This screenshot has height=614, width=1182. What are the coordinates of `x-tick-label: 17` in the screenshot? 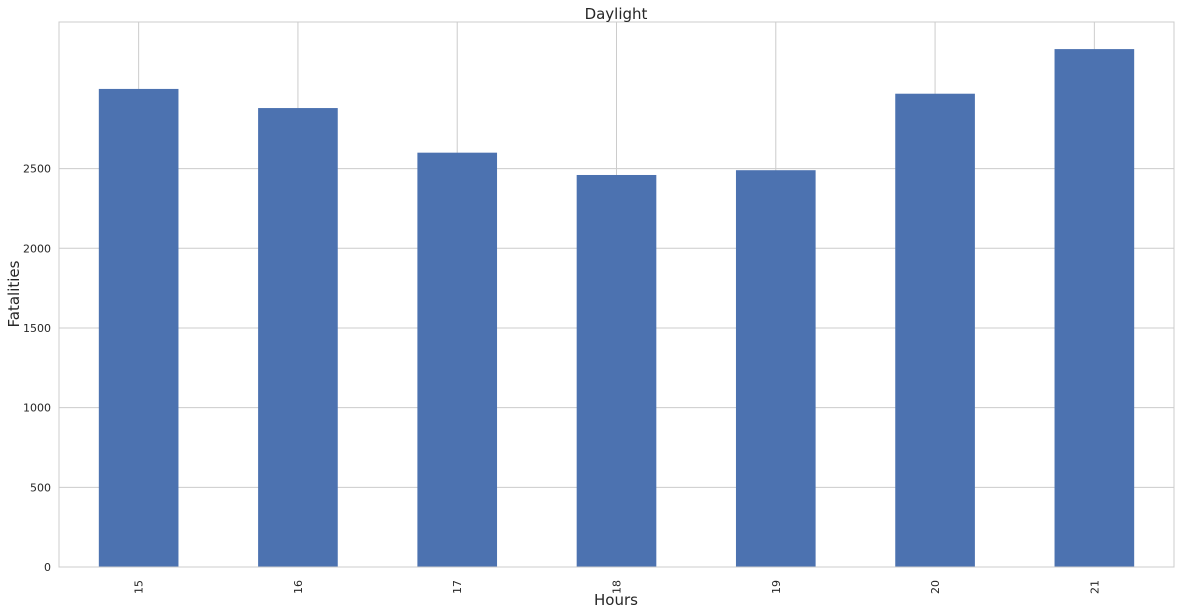 It's located at (457, 587).